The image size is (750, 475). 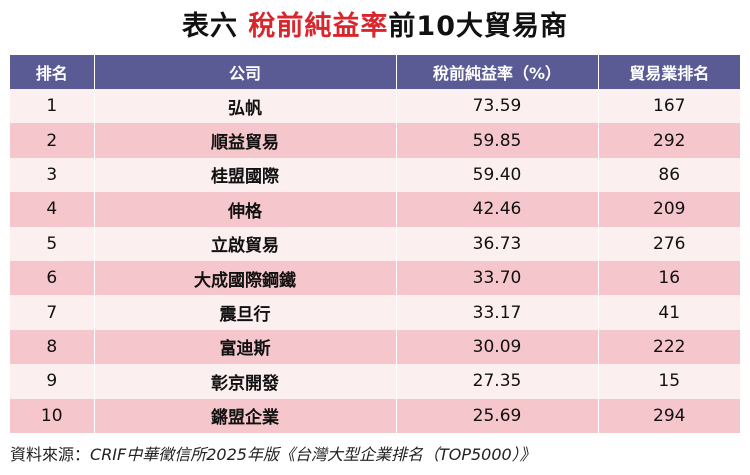 I want to click on cell-trade-rank: 16, so click(x=669, y=278).